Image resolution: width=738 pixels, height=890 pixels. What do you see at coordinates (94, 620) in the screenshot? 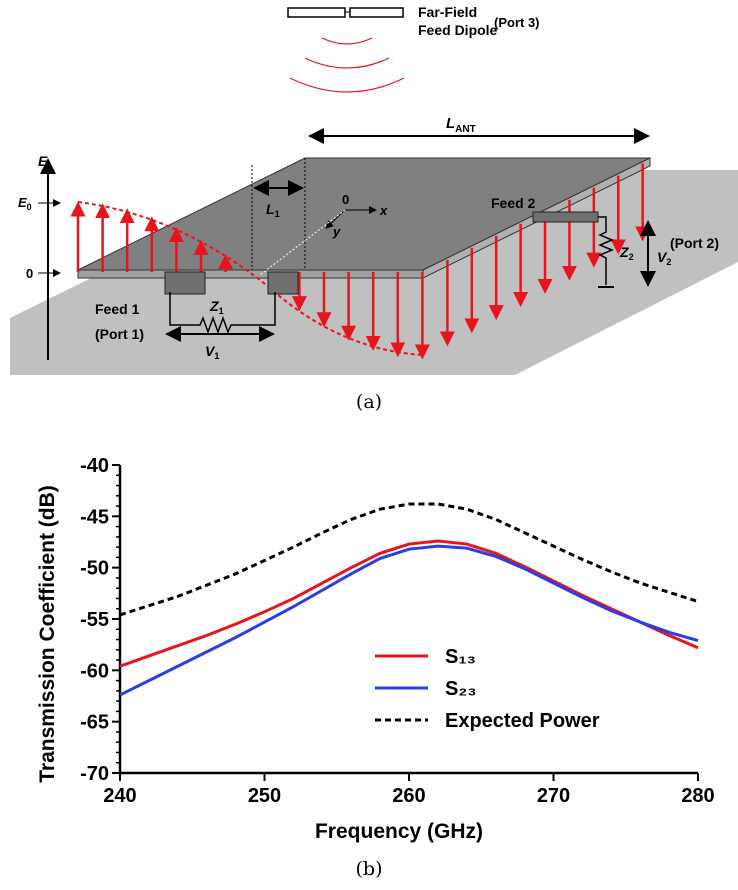
I see `y-tick-label: -55` at bounding box center [94, 620].